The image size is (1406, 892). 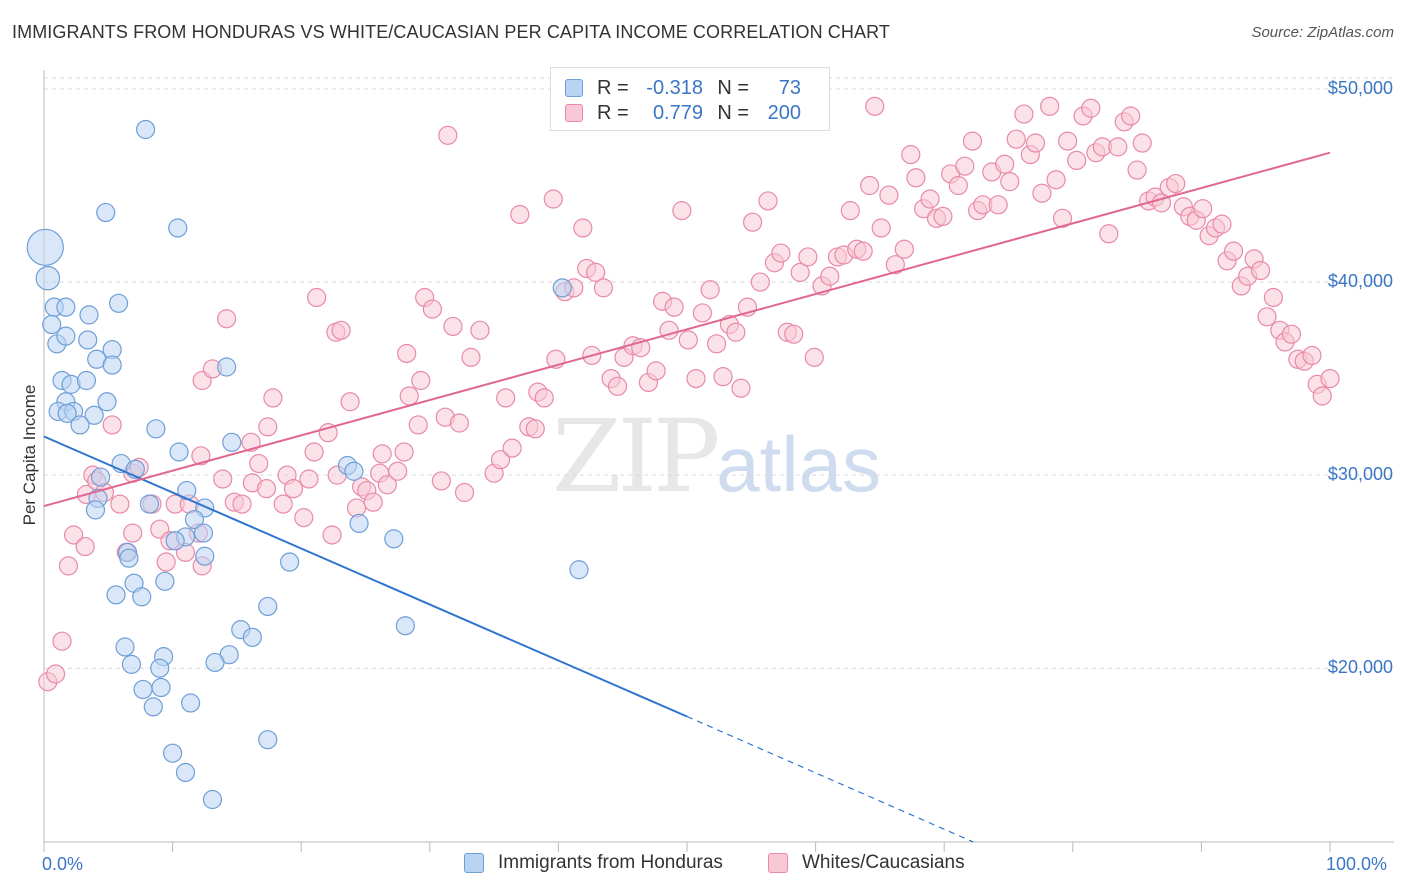 What do you see at coordinates (63, 864) in the screenshot?
I see `x-tick-label-min: 0.0%` at bounding box center [63, 864].